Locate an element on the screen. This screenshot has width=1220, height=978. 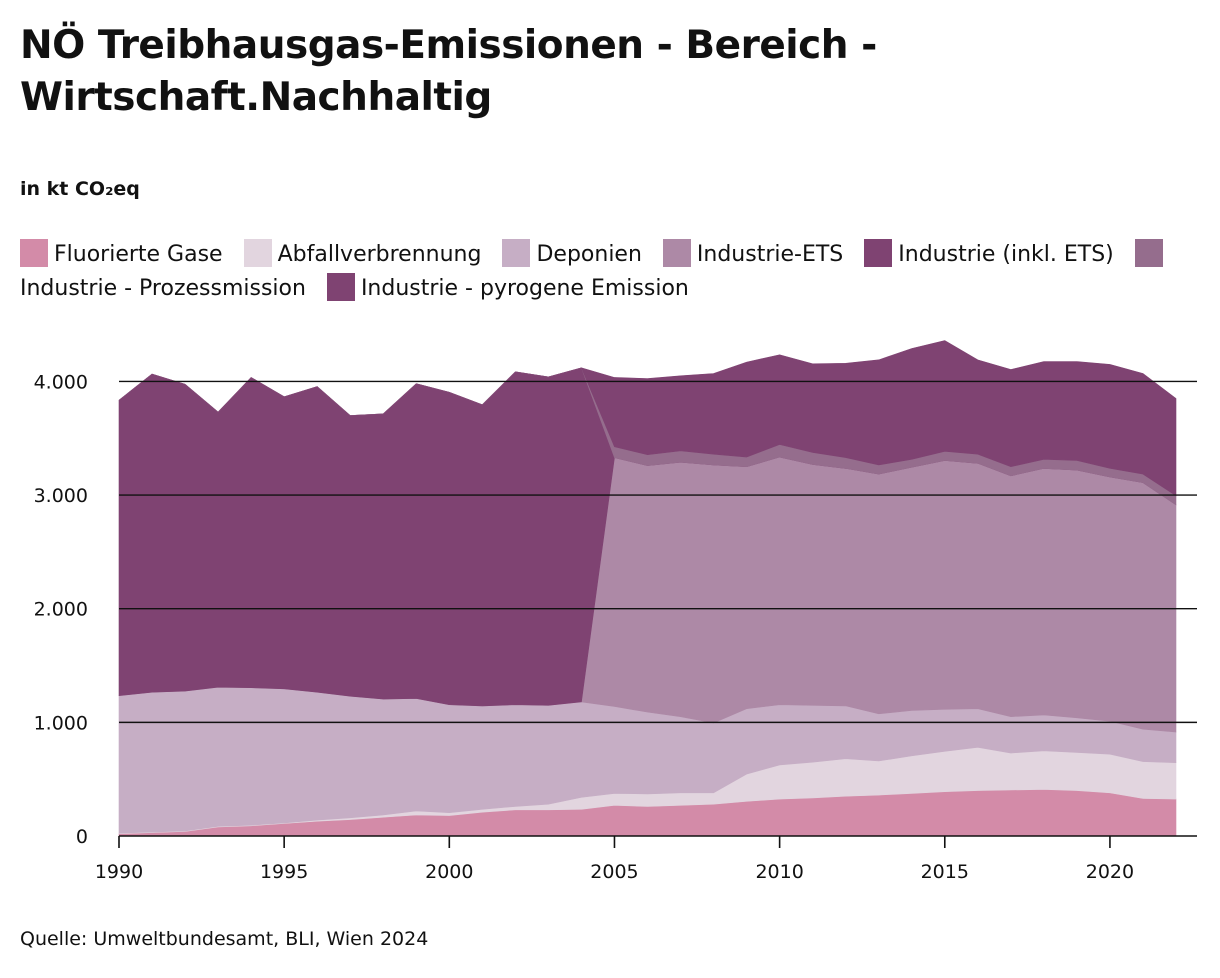
legend-item-abfallverbrennung: Abfallverbrennung is located at coordinates (362, 253).